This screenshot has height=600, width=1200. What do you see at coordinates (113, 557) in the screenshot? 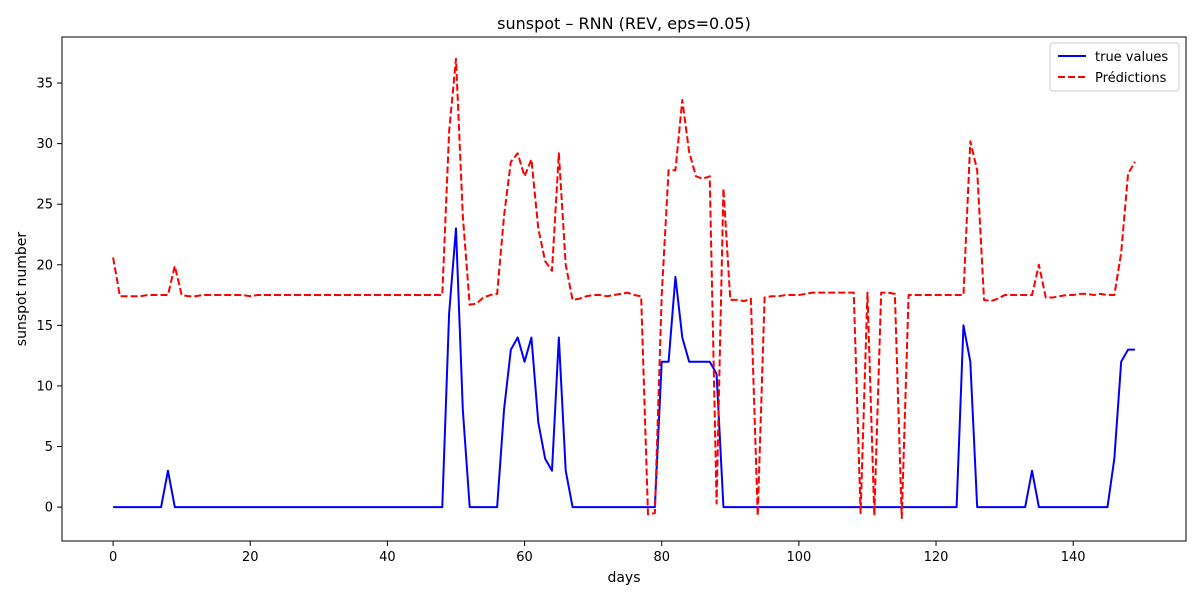
I see `x-tick-label: 0` at bounding box center [113, 557].